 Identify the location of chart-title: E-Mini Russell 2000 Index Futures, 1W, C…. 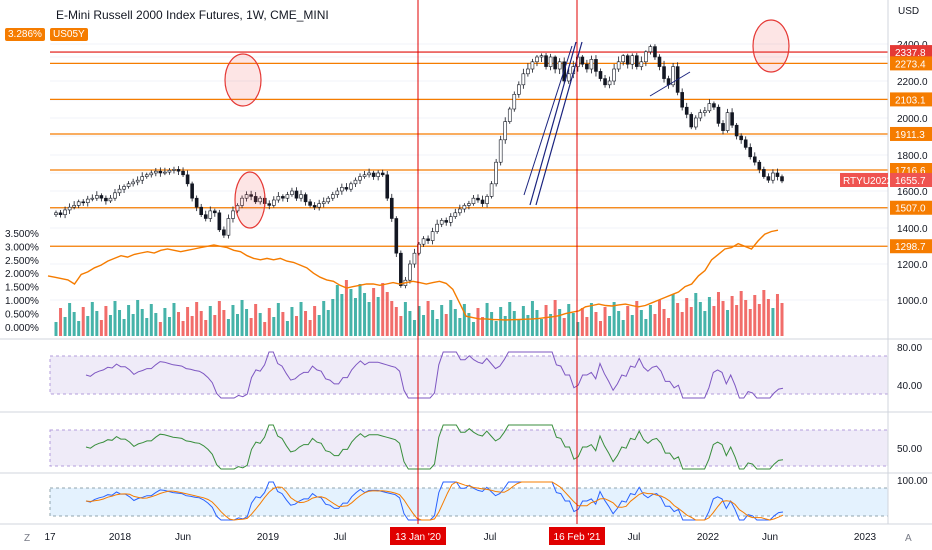
(192, 15).